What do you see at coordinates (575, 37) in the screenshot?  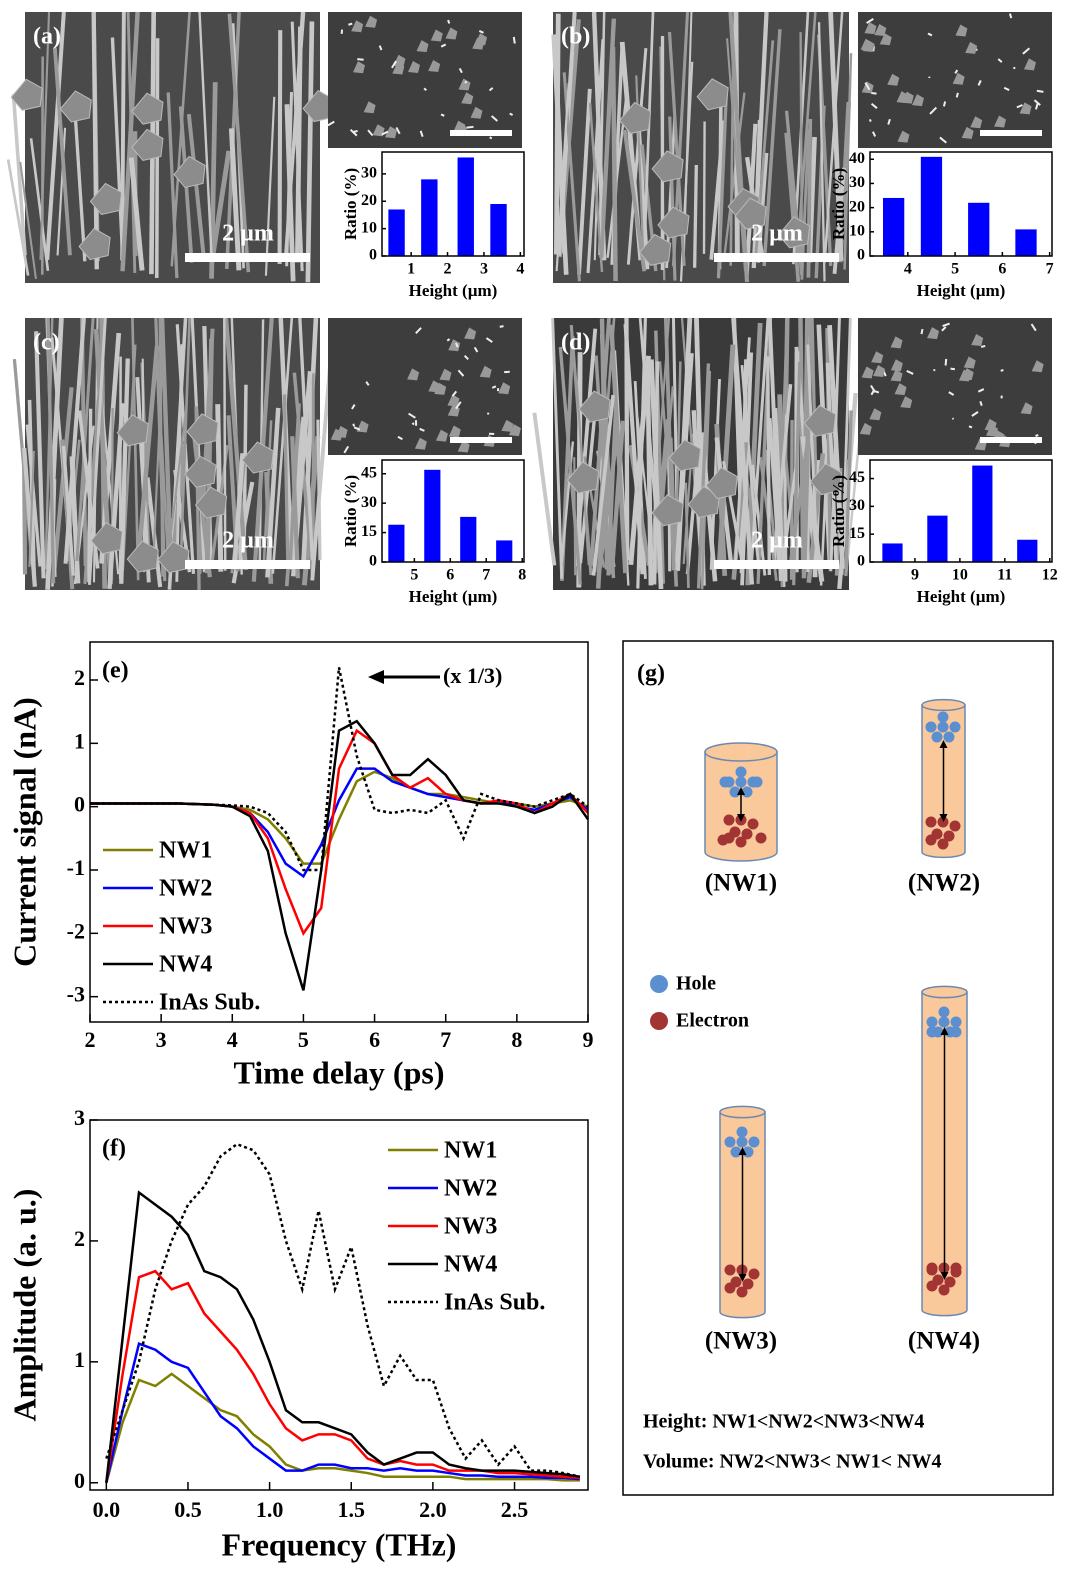 I see `panel-label: (b)` at bounding box center [575, 37].